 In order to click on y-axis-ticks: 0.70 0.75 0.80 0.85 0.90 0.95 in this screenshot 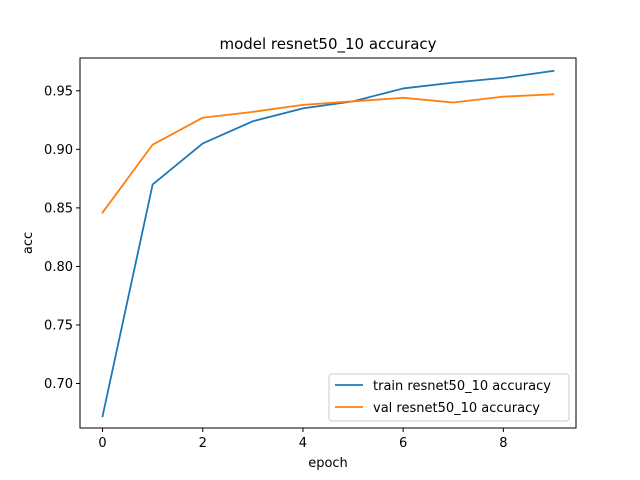, I will do `click(62, 238)`.